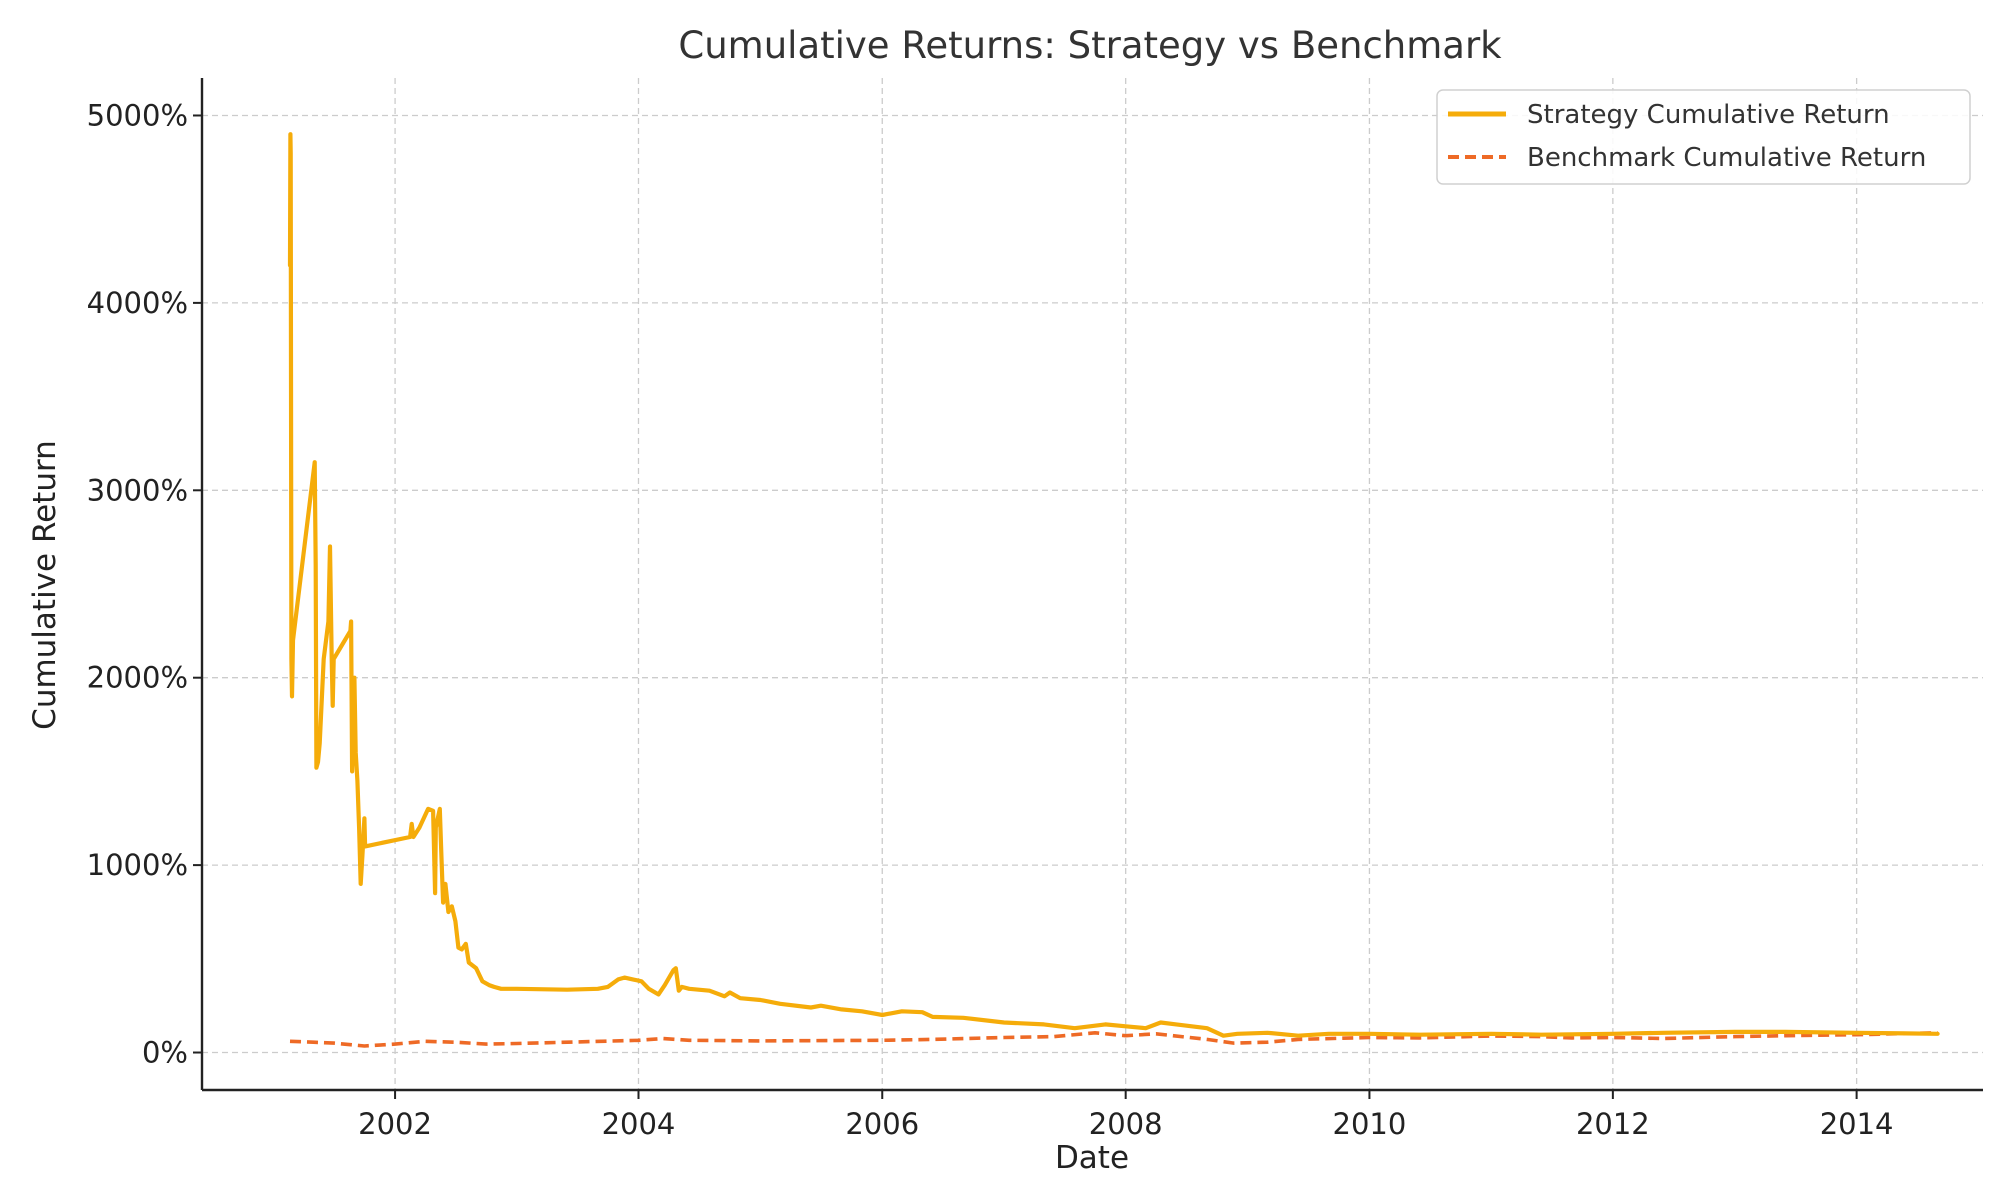 Image resolution: width=2000 pixels, height=1200 pixels. I want to click on legend-strategy-label: Strategy Cumulative Return, so click(1708, 115).